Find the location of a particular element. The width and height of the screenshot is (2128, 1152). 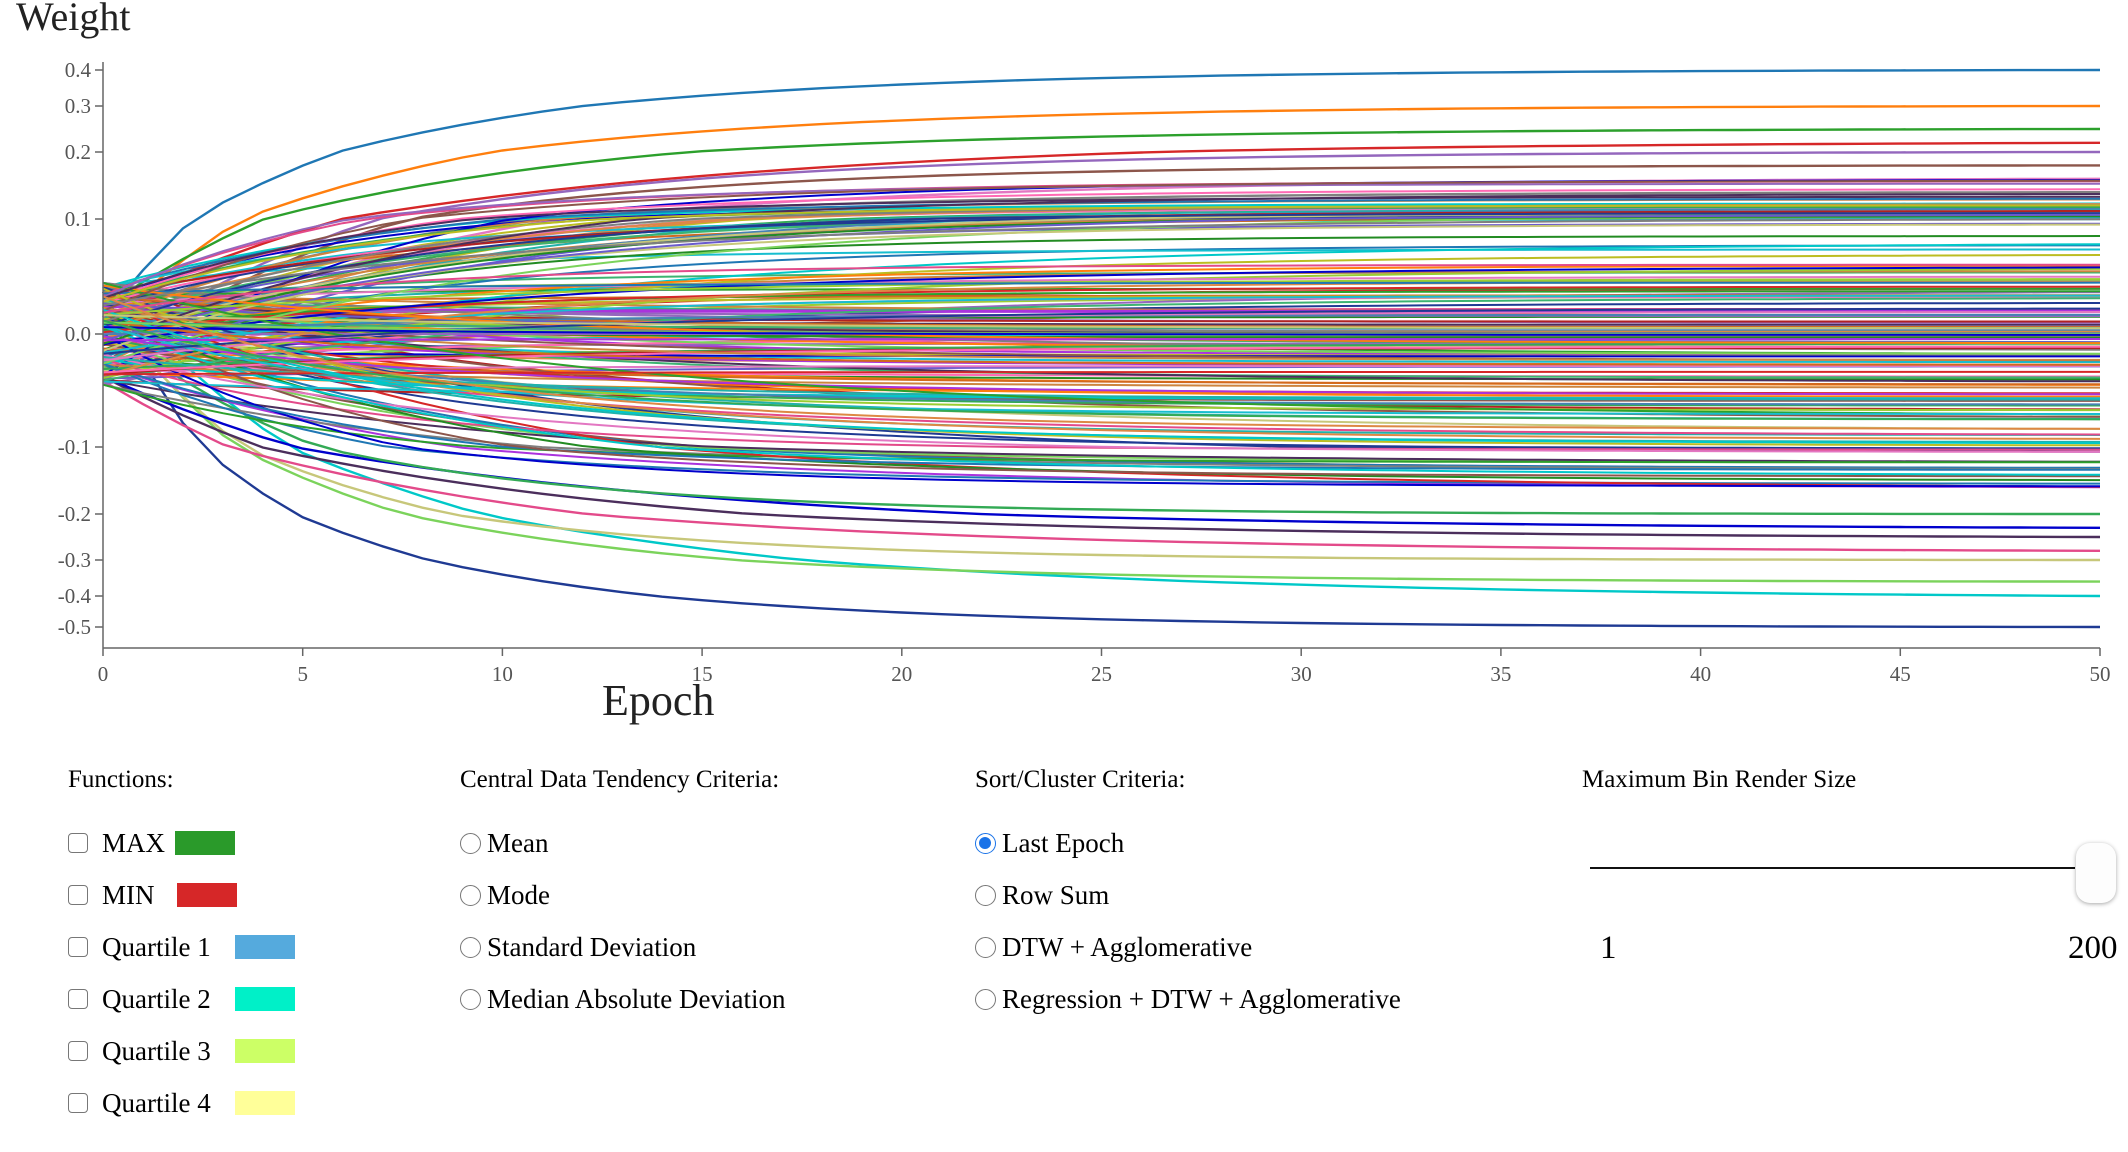

y-tick-label: 0.3 is located at coordinates (78, 106).